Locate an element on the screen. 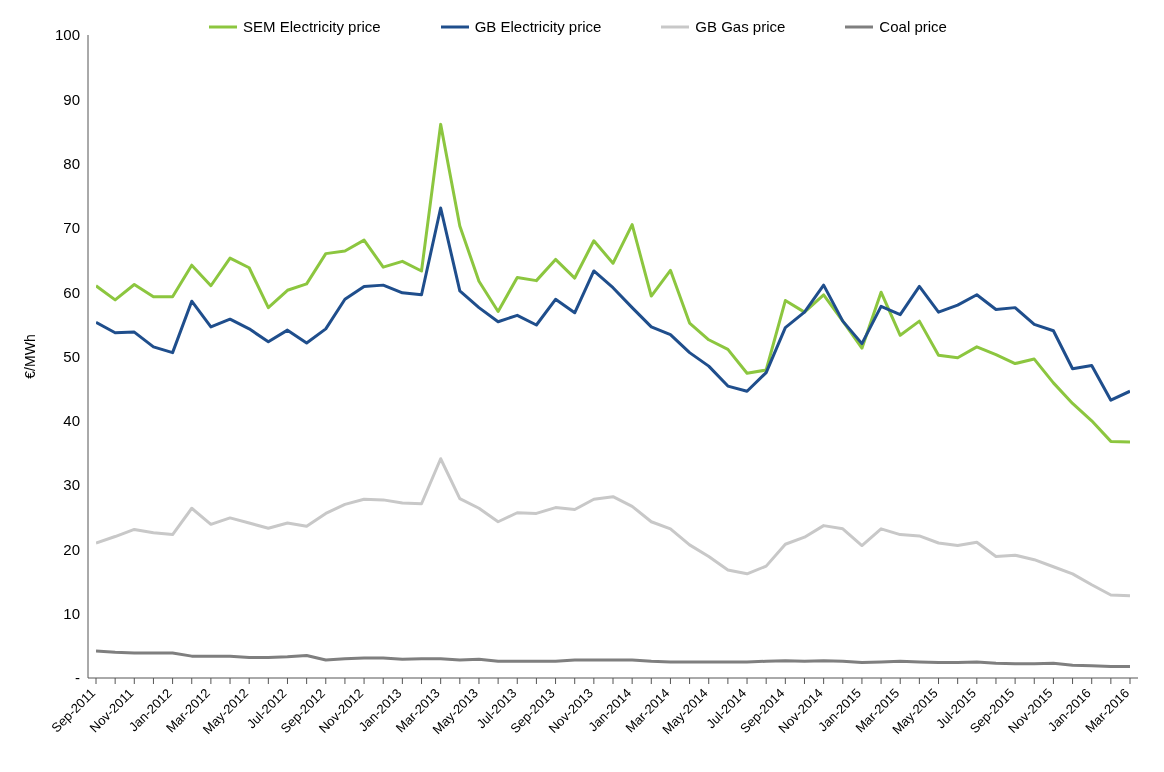 Image resolution: width=1164 pixels, height=772 pixels. y-tick-label: 30 is located at coordinates (71, 485).